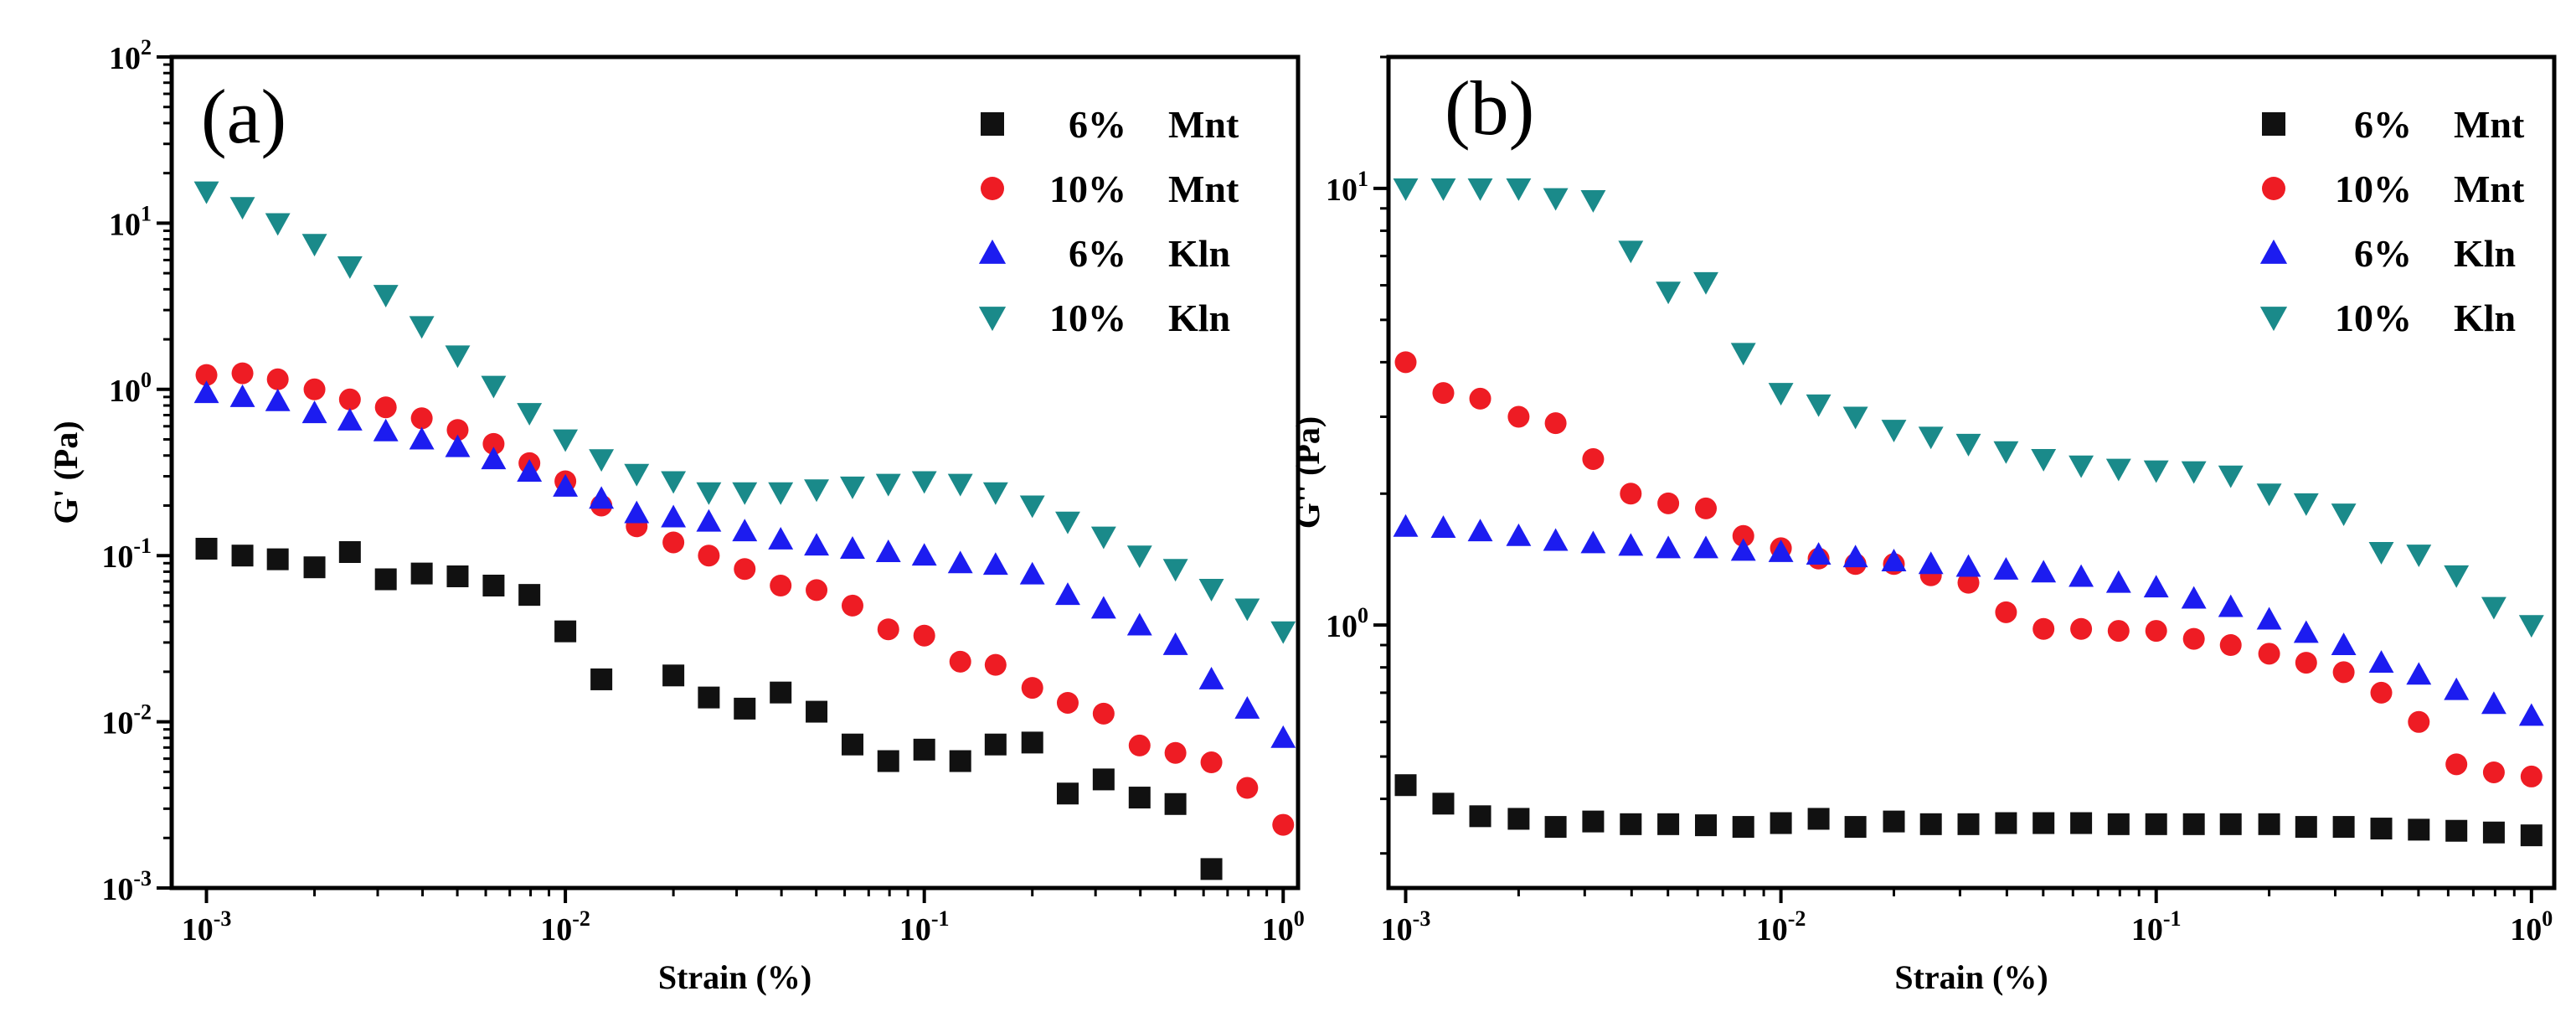 Image resolution: width=2576 pixels, height=1017 pixels. I want to click on series-6-kln, so click(1968, 620).